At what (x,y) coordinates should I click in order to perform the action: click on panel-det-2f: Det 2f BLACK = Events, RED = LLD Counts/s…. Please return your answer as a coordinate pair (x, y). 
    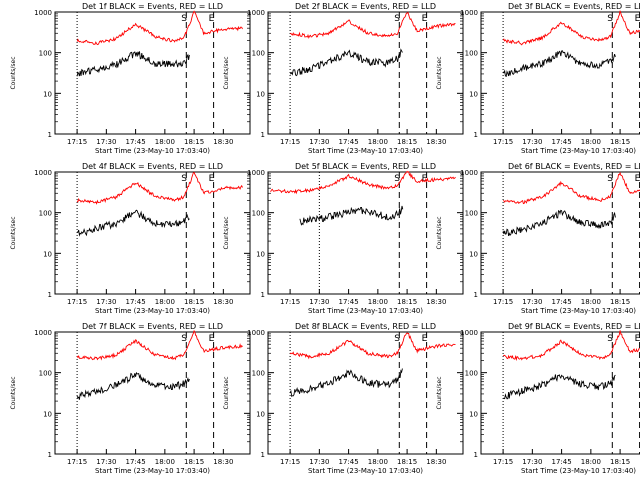
    Looking at the image, I should click on (343, 78).